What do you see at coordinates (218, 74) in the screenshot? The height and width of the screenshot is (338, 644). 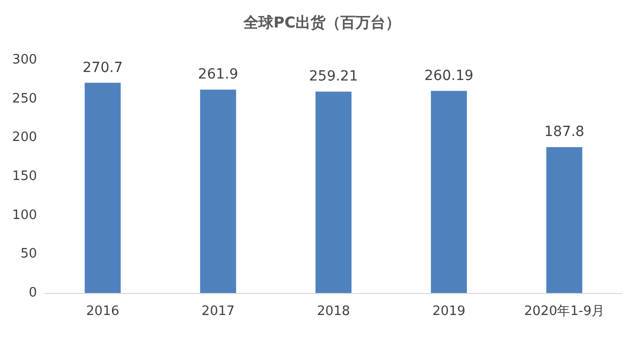 I see `data-label: 261.9` at bounding box center [218, 74].